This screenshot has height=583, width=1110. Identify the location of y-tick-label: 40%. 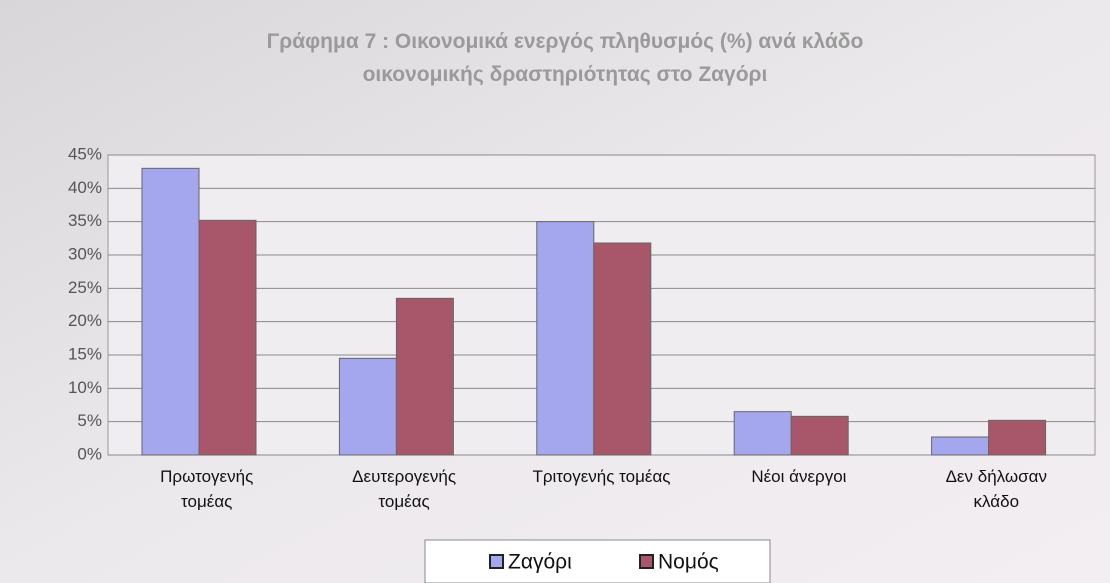
(85, 187).